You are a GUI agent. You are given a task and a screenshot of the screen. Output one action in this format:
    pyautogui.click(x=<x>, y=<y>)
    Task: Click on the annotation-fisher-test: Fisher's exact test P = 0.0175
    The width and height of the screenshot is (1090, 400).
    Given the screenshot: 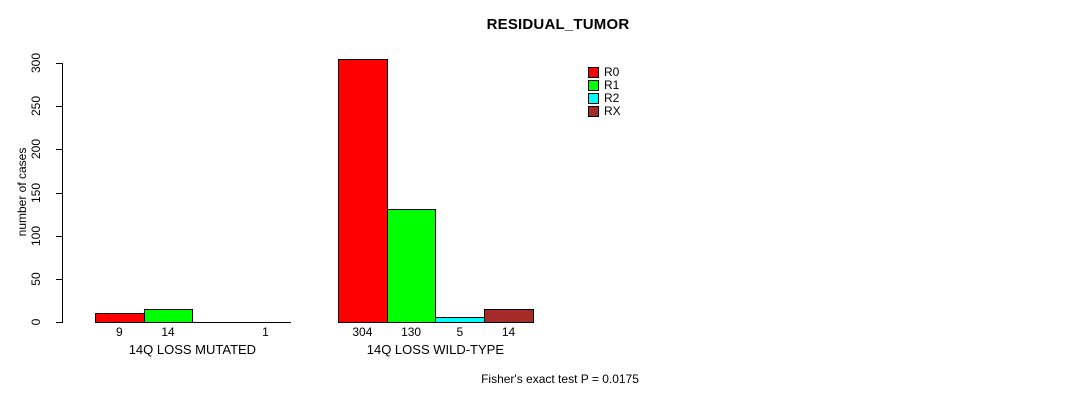 What is the action you would take?
    pyautogui.click(x=560, y=379)
    